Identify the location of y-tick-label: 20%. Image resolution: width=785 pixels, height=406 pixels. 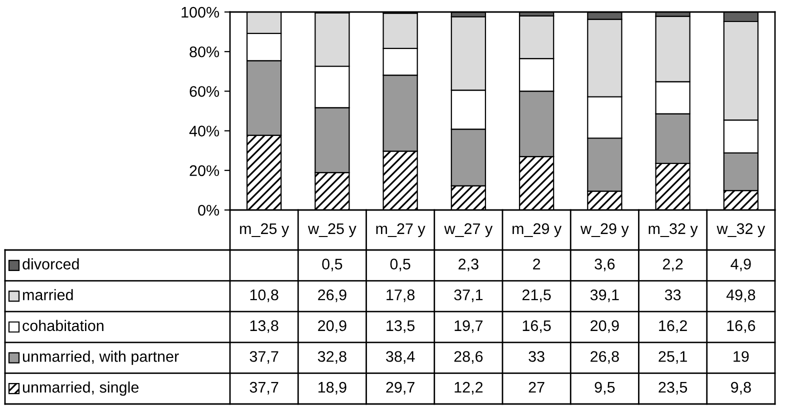
(205, 170).